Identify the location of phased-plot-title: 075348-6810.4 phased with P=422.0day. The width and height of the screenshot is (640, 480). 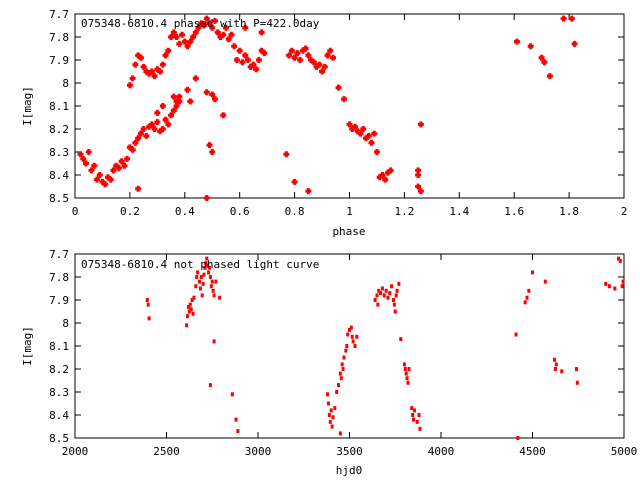
(200, 23).